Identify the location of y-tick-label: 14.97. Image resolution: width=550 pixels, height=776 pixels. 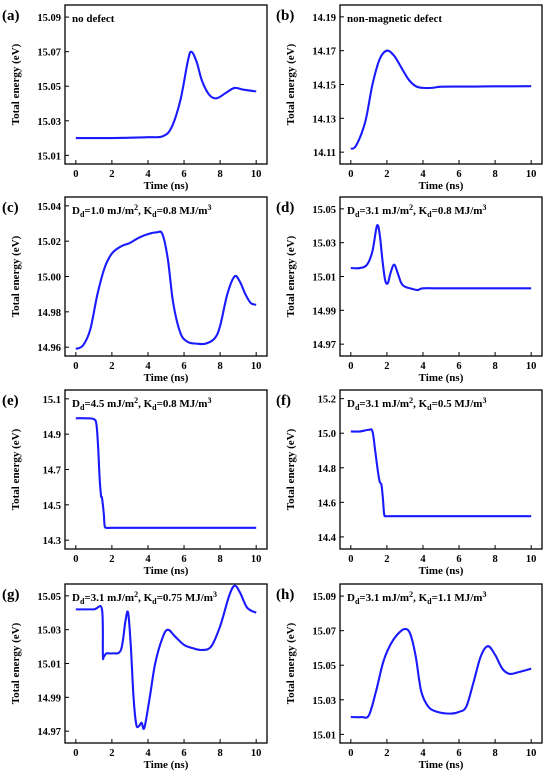
(49, 732).